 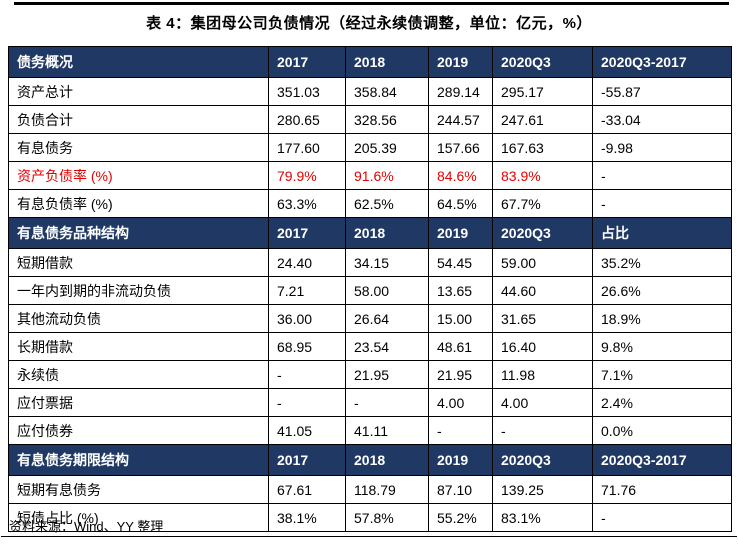 What do you see at coordinates (460, 147) in the screenshot?
I see `value-cell: 157.66` at bounding box center [460, 147].